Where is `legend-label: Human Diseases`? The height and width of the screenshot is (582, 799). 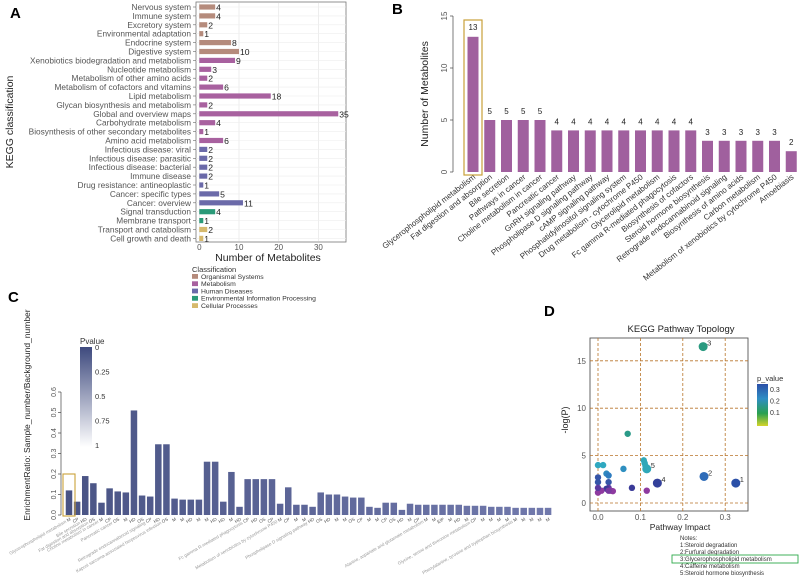
legend-label: Human Diseases is located at coordinates (227, 291).